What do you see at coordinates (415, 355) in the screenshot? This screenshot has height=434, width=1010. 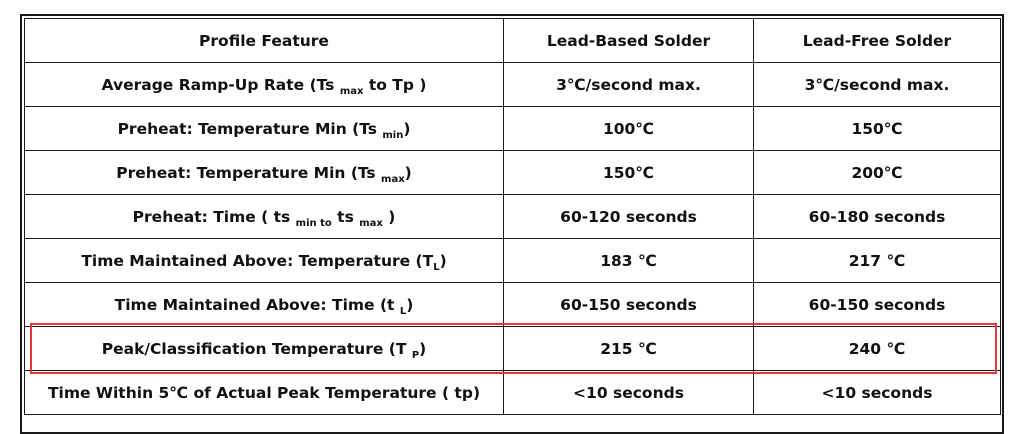 I see `feature-subscript: P` at bounding box center [415, 355].